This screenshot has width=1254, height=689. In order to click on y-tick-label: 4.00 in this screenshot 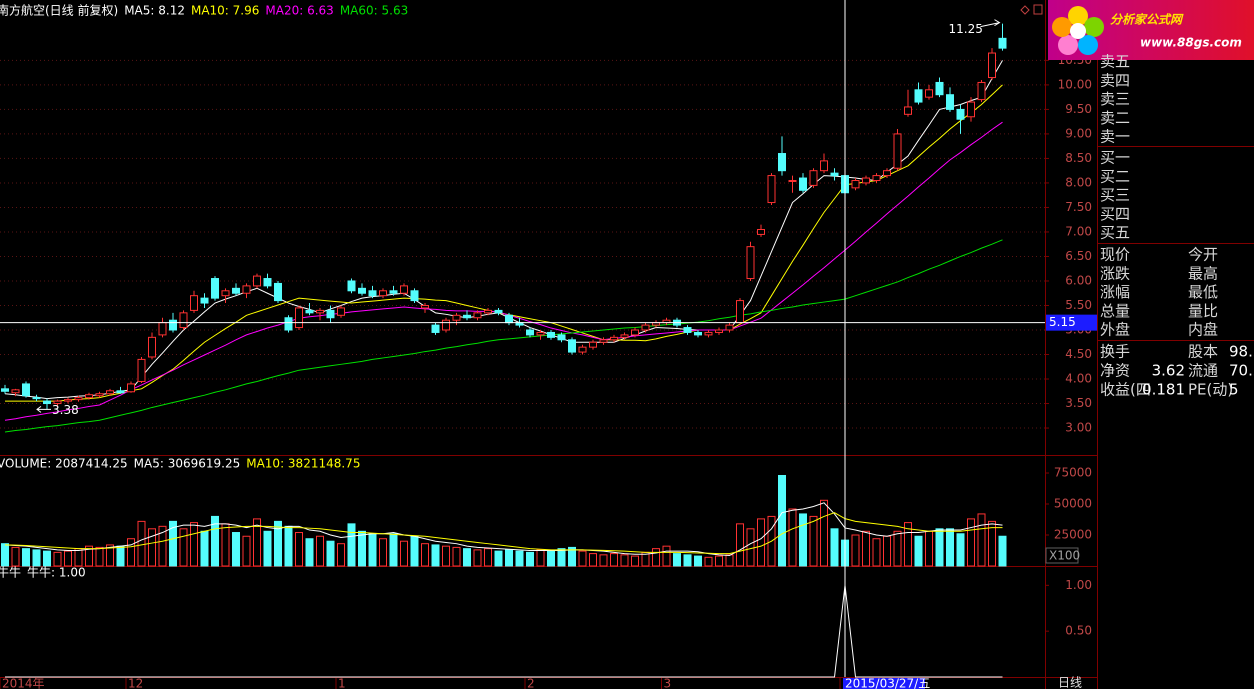, I will do `click(1078, 379)`.